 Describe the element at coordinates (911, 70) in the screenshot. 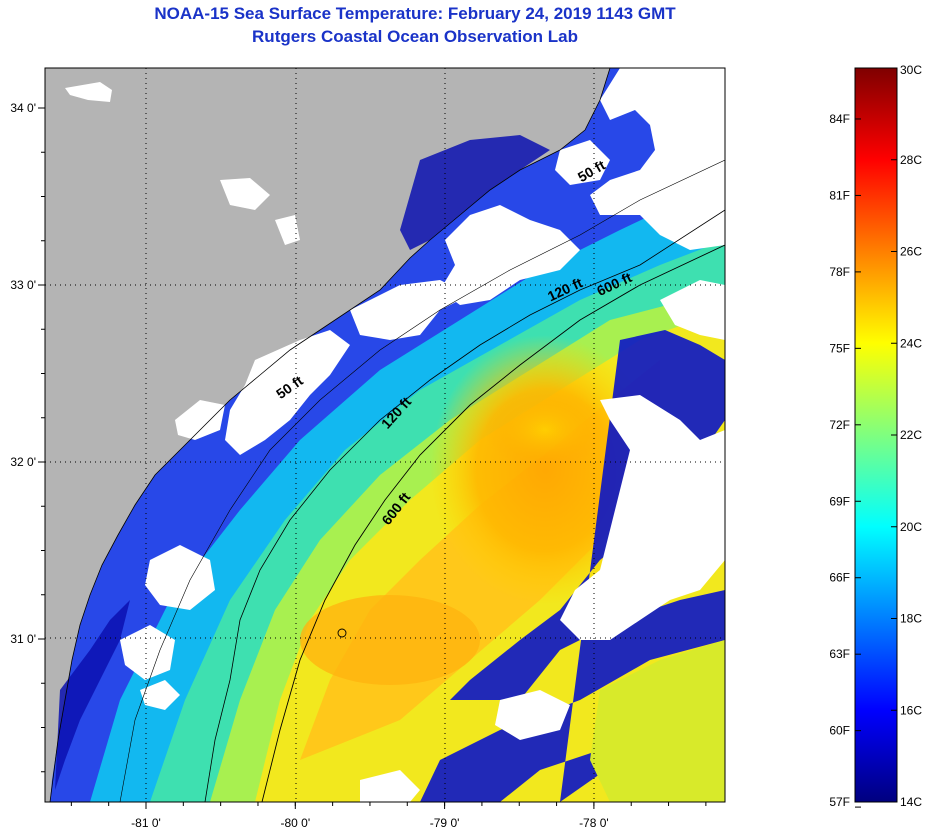

I see `colorbar-celsius-label: 30C` at that location.